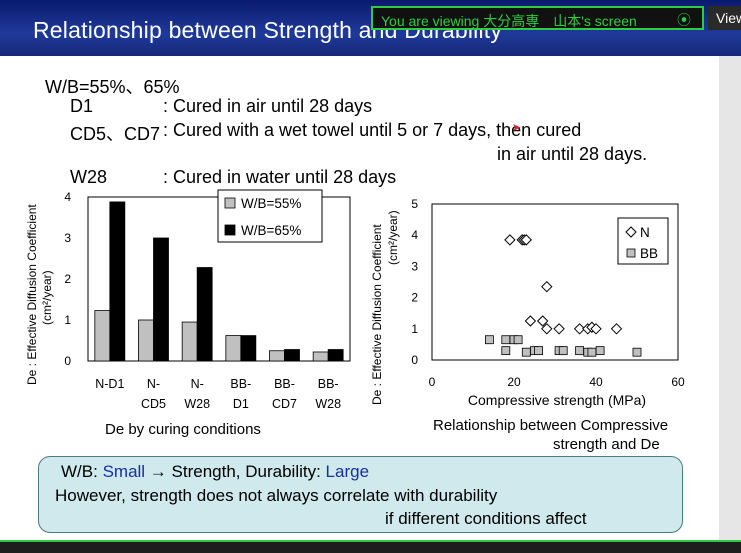  What do you see at coordinates (82, 106) in the screenshot?
I see `d1-code: D1` at bounding box center [82, 106].